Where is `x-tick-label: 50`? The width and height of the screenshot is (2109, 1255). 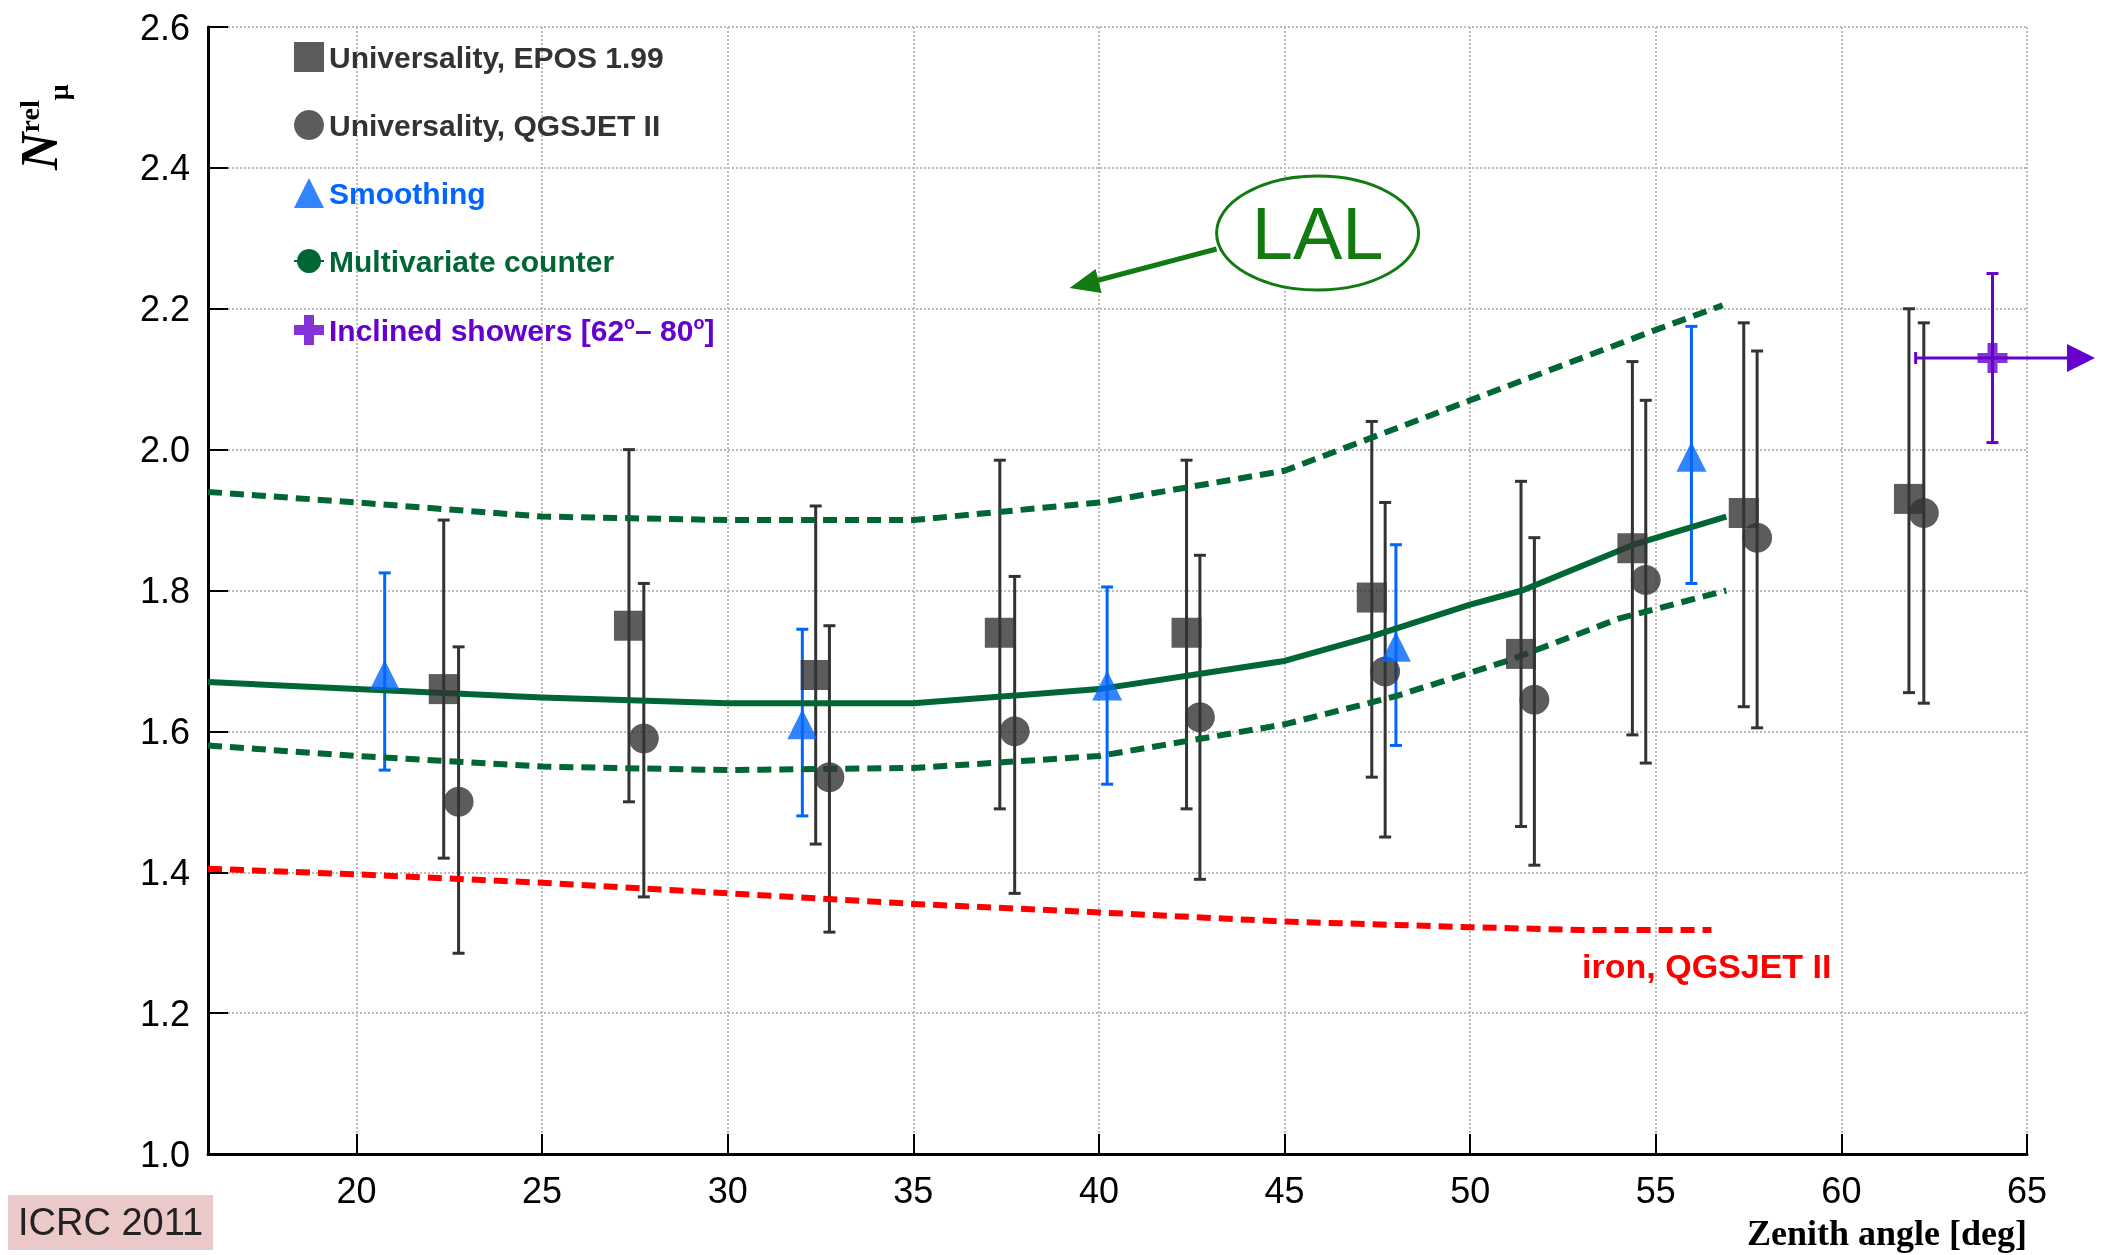
x-tick-label: 50 is located at coordinates (1470, 1190).